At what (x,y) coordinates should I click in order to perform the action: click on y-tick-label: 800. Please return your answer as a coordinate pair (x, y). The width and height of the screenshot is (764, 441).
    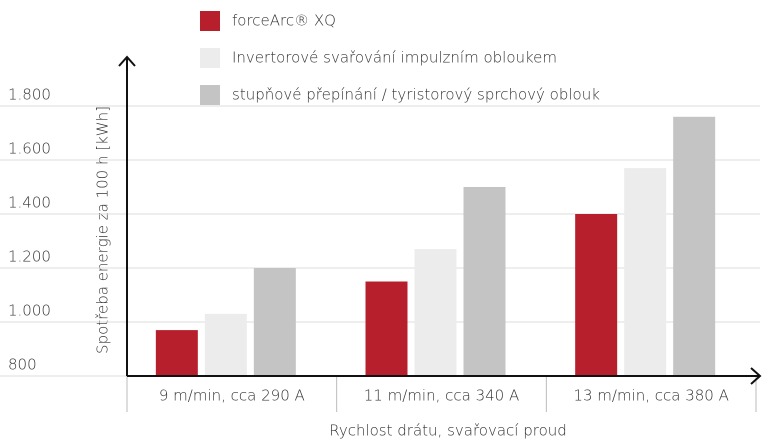
    Looking at the image, I should click on (22, 365).